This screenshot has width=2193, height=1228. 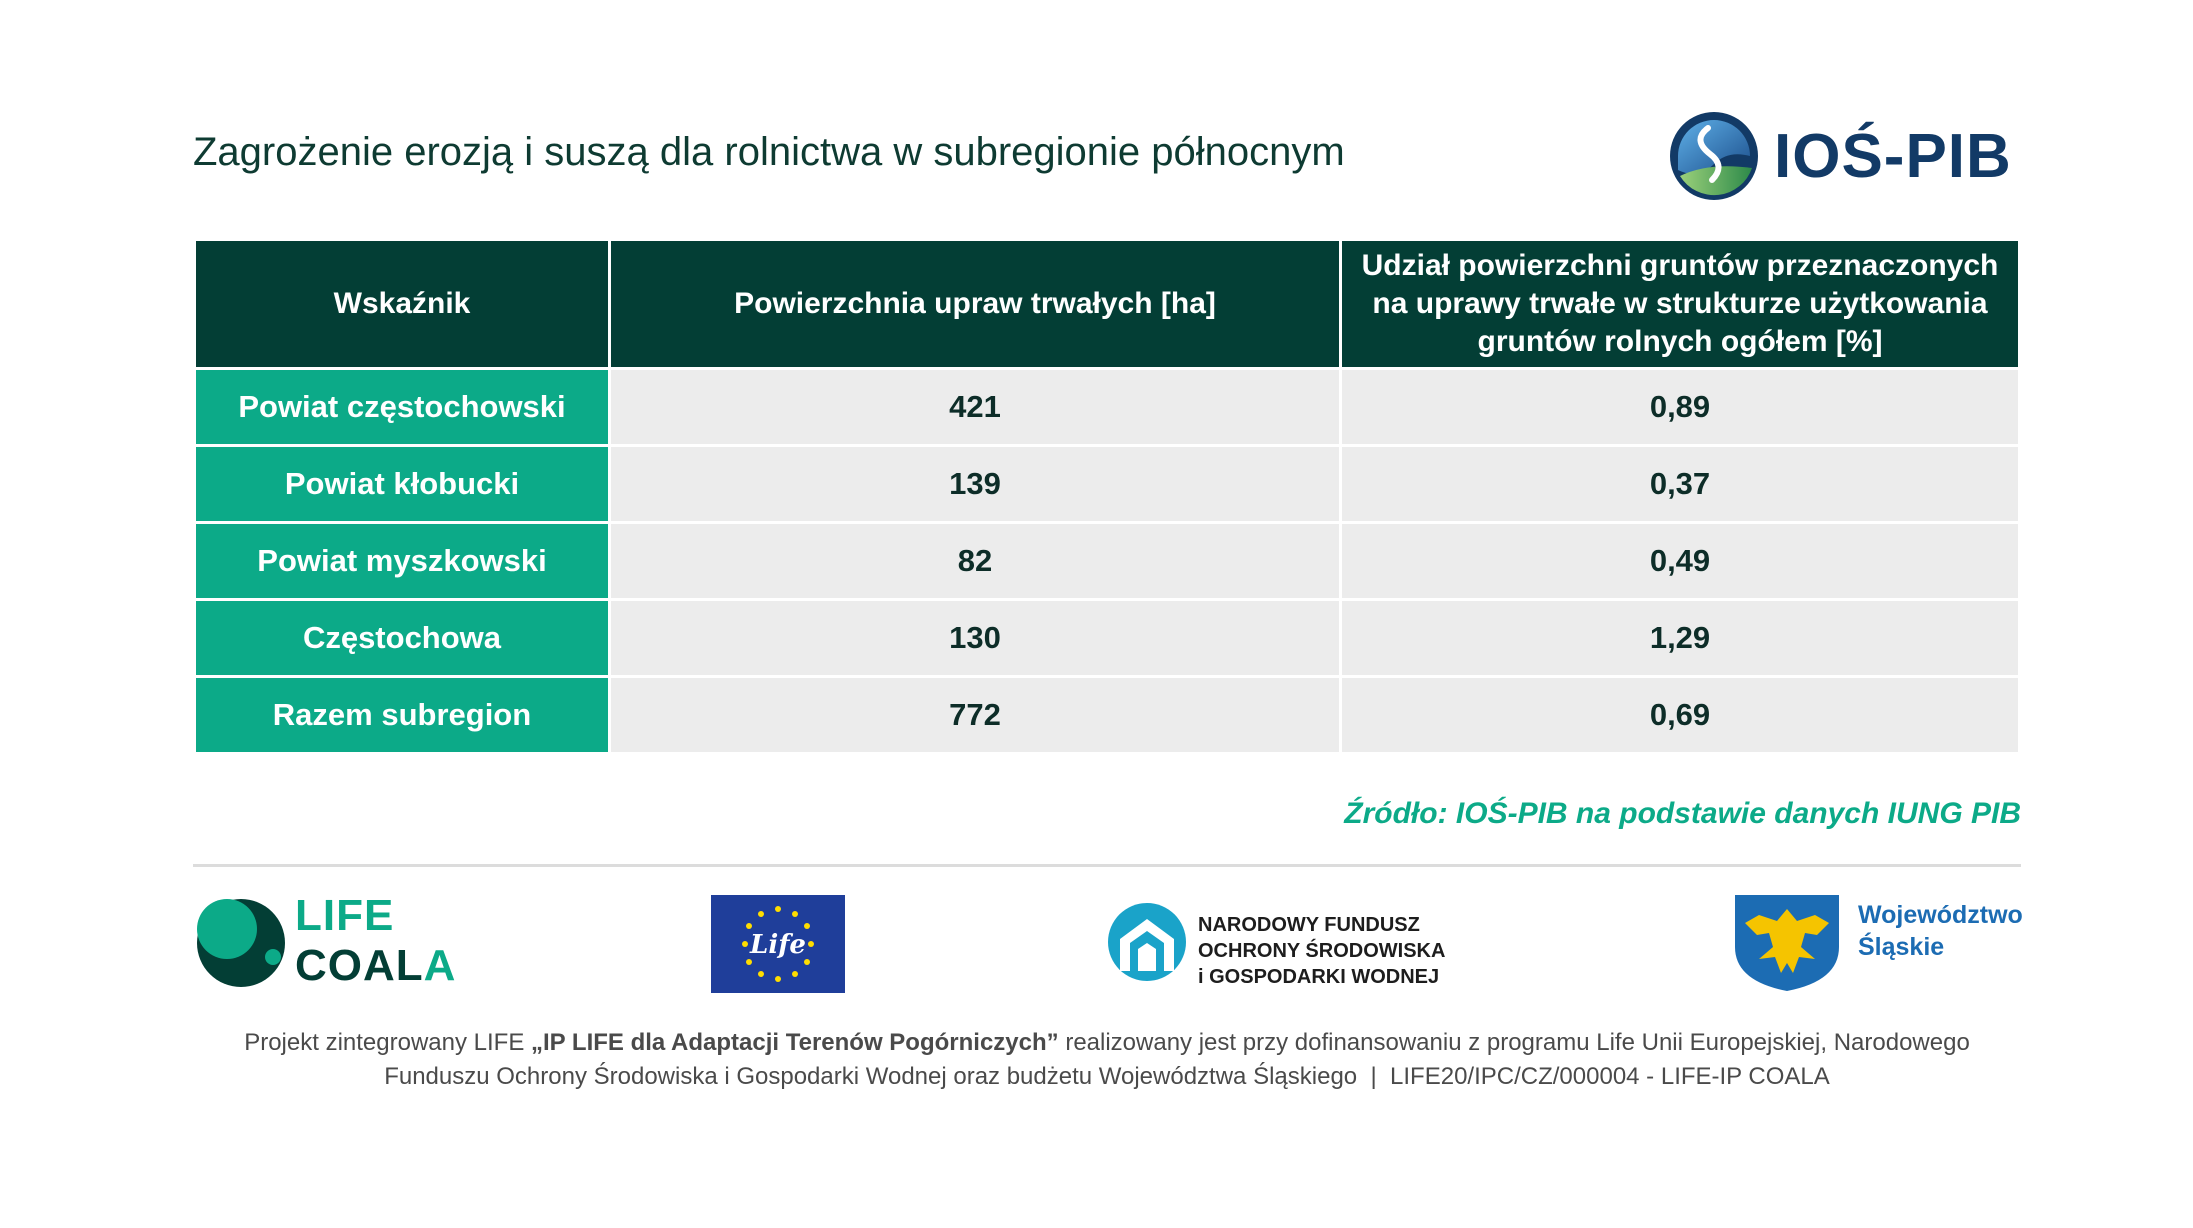 I want to click on nfosigw-line2: OCHRONY ŚRODOWISKA, so click(x=1322, y=951).